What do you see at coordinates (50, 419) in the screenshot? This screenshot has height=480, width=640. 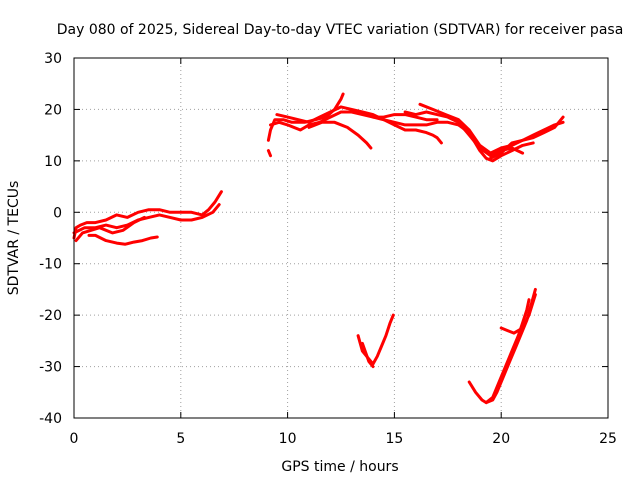 I see `y-tick-label: -40` at bounding box center [50, 419].